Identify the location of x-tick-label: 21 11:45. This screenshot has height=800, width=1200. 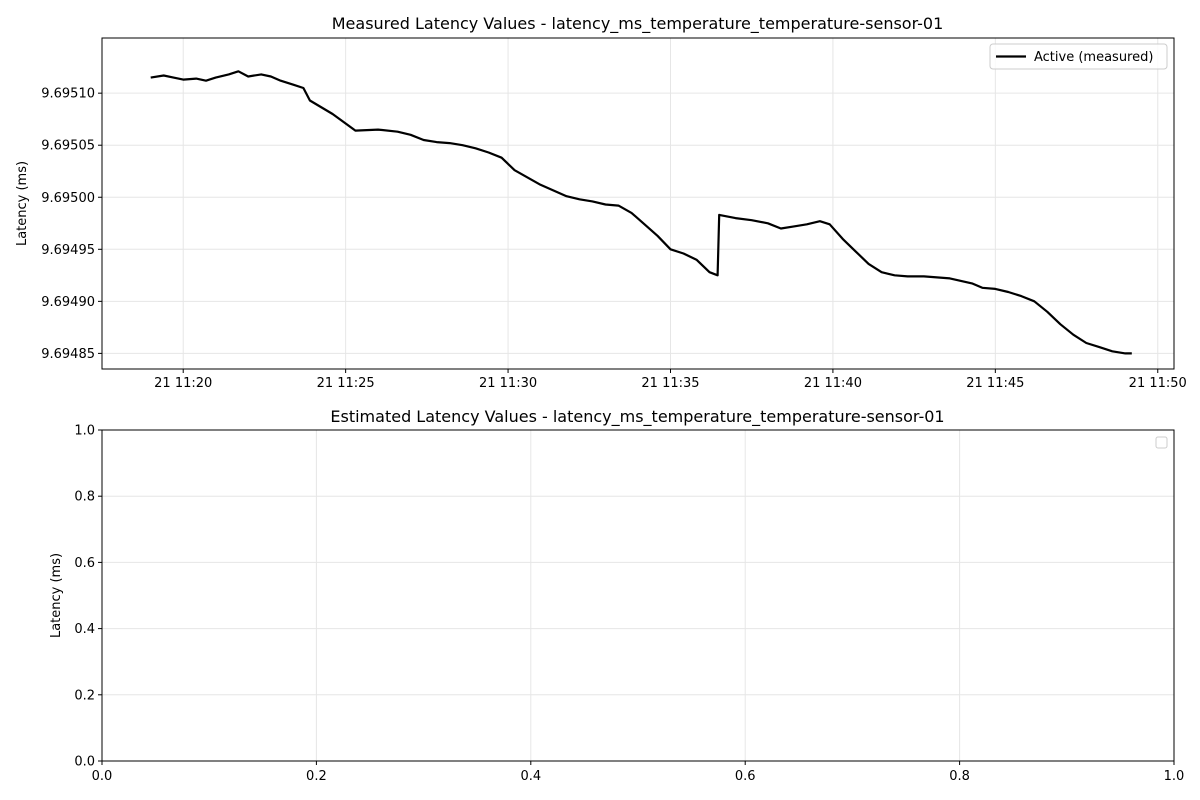
(995, 383).